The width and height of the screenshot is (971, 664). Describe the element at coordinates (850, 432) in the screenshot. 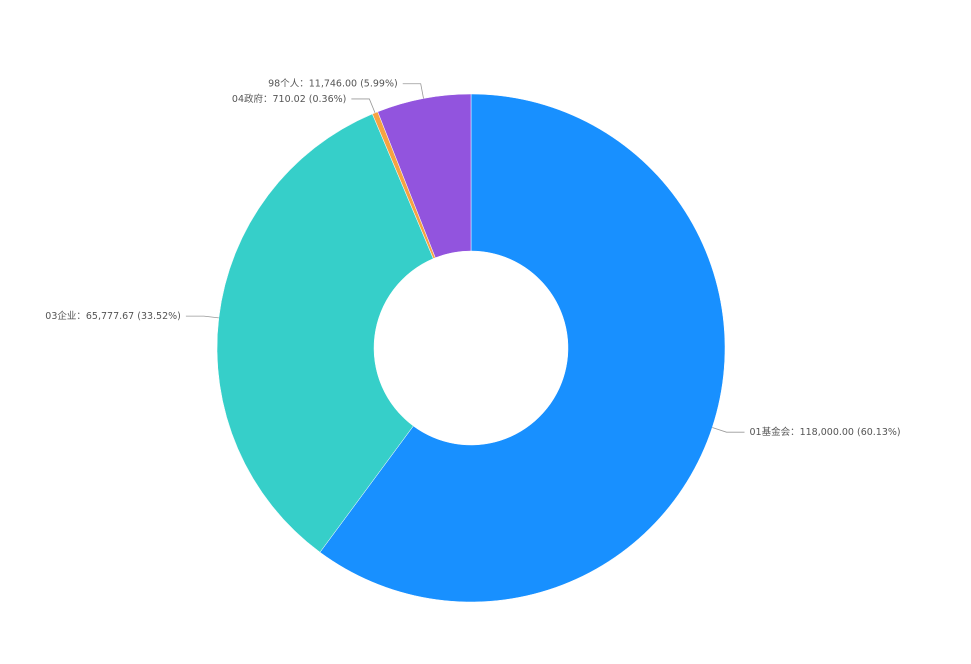

I see `value-label: 118,000.00 (60.13%)` at that location.